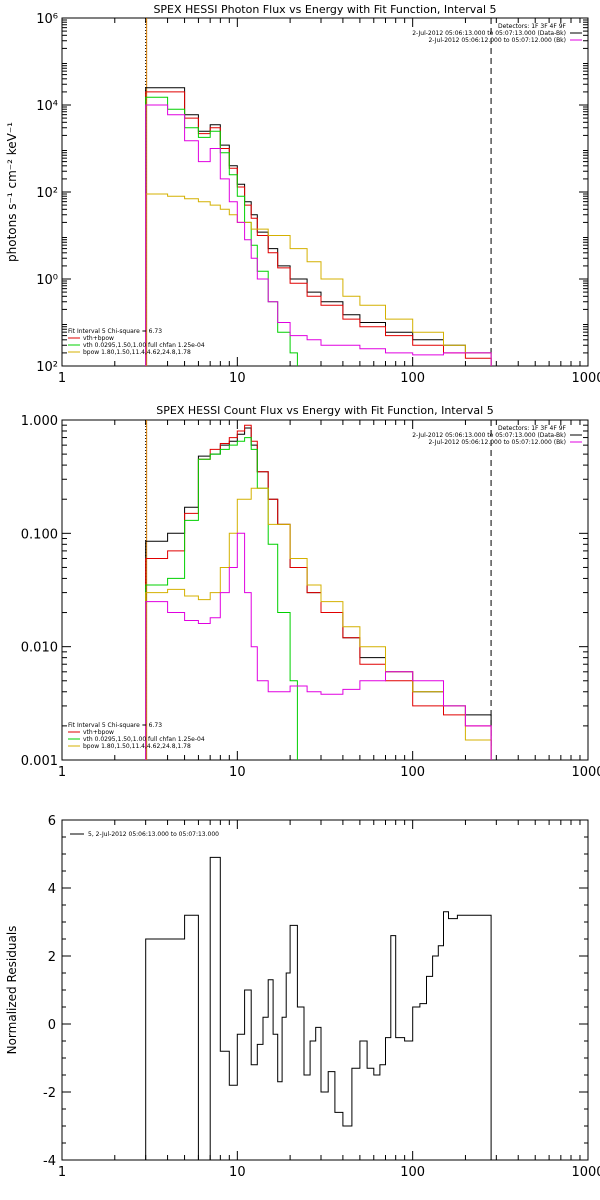 The height and width of the screenshot is (1200, 600). Describe the element at coordinates (52, 957) in the screenshot. I see `y-tick-label: 2` at that location.